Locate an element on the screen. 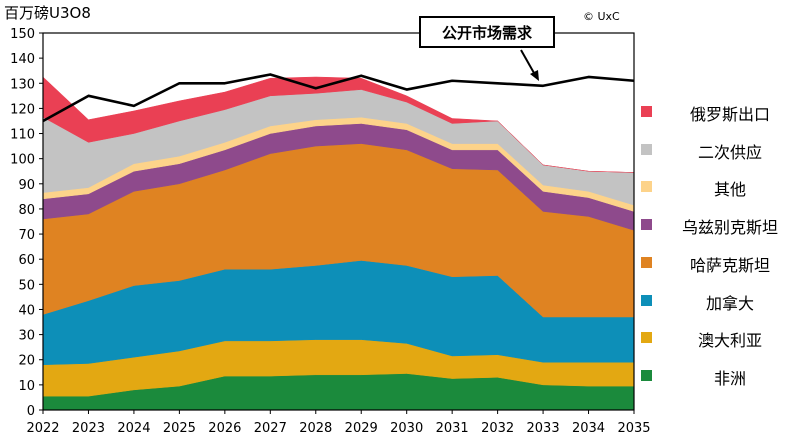 This screenshot has height=442, width=809. y-tick-label: 30 is located at coordinates (26, 336).